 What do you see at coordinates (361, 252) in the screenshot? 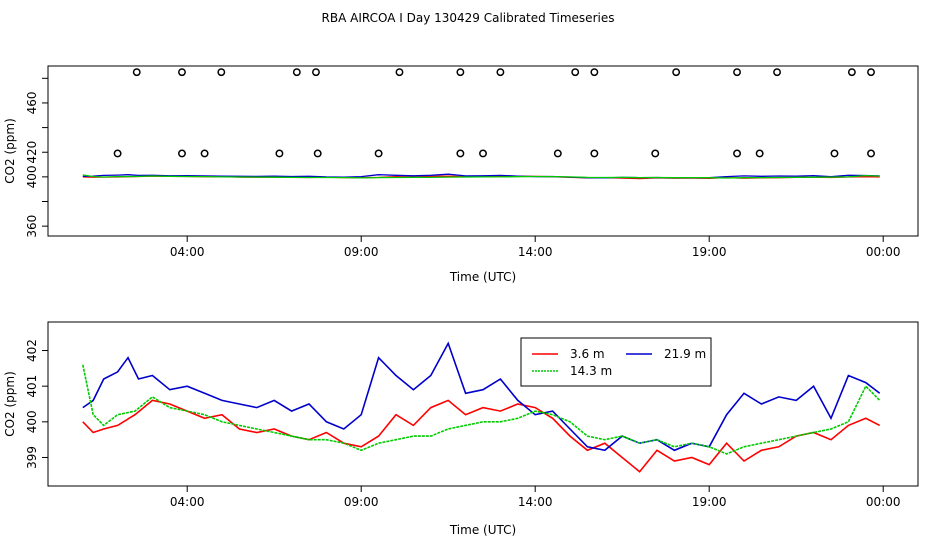
I see `top-xtick-label: 09:00` at bounding box center [361, 252].